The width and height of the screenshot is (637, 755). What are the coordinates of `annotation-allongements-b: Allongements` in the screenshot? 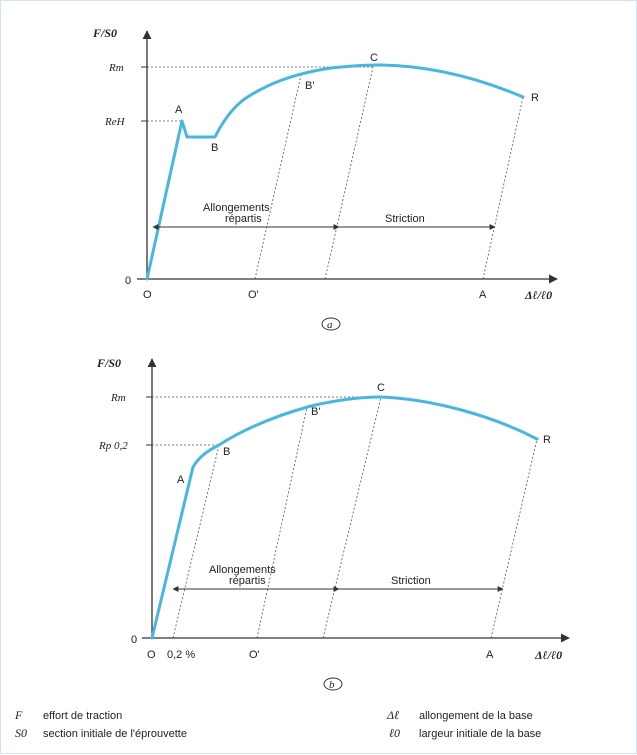 It's located at (242, 570).